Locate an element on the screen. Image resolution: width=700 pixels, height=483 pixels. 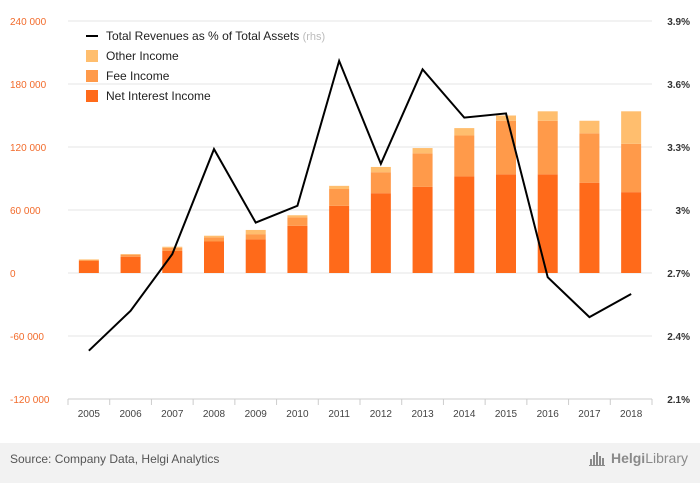
x-axis-tick: 2014 is located at coordinates (464, 414).